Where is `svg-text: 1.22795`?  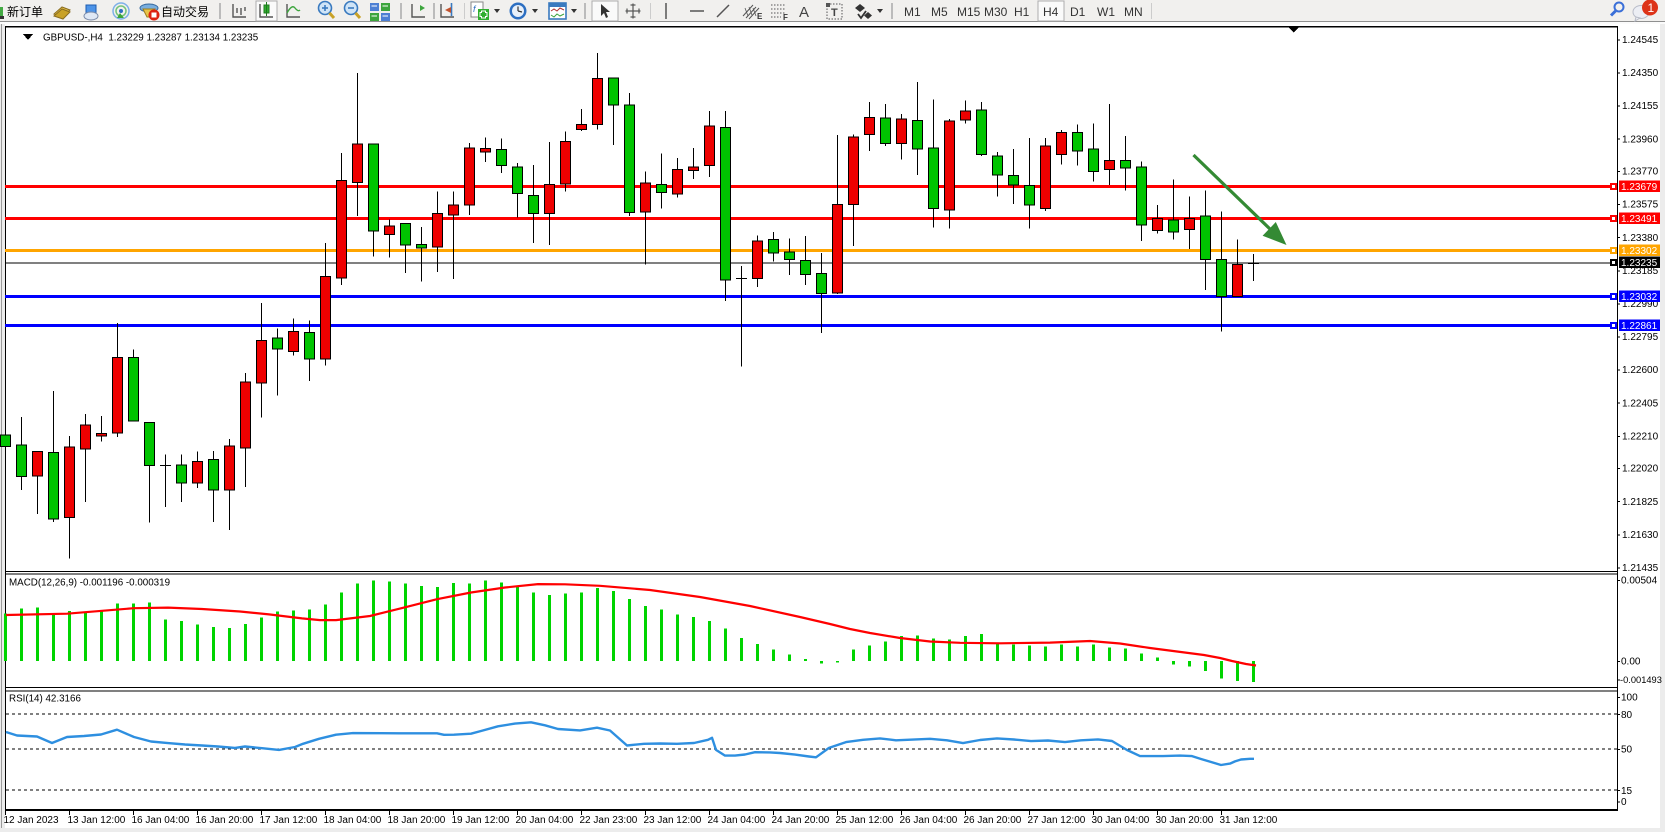
svg-text: 1.22795 is located at coordinates (1640, 337).